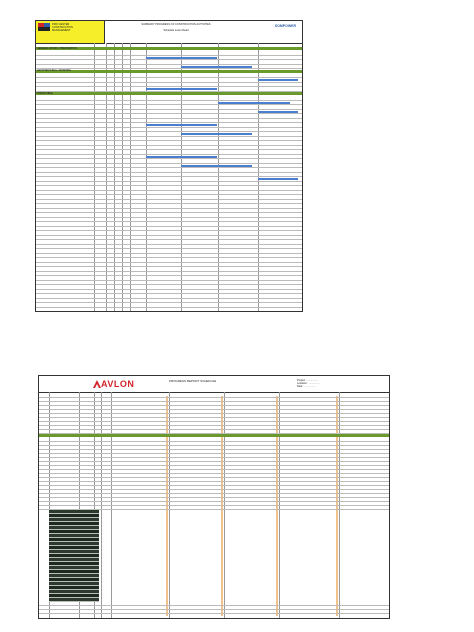 Image resolution: width=474 pixels, height=632 pixels. I want to click on section-label: ARCHITECTURAL / FINISHING, so click(54, 70).